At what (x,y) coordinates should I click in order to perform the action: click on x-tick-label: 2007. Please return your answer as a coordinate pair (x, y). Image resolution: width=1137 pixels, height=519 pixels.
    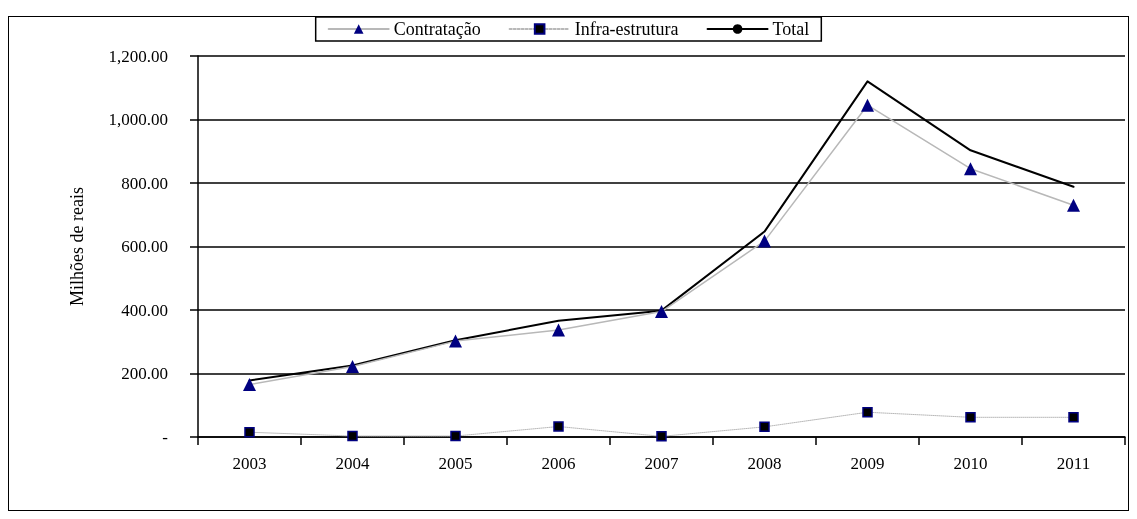
    Looking at the image, I should click on (661, 463).